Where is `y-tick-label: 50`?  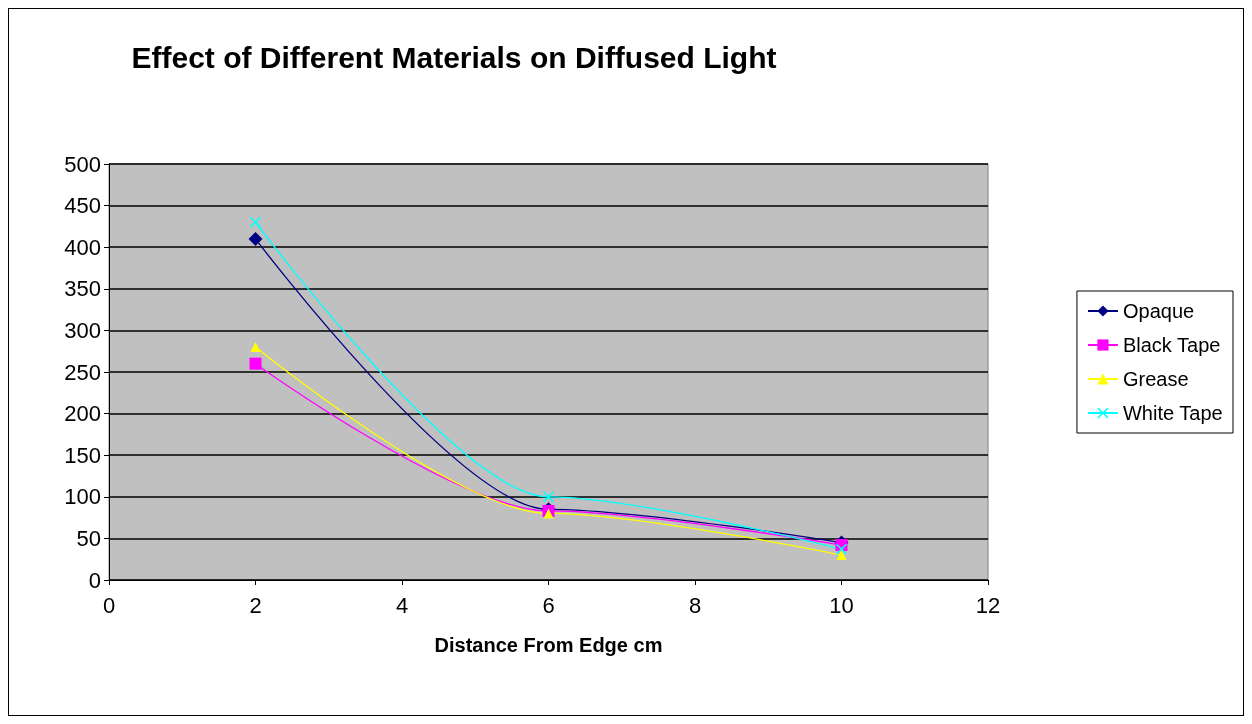
y-tick-label: 50 is located at coordinates (88, 538).